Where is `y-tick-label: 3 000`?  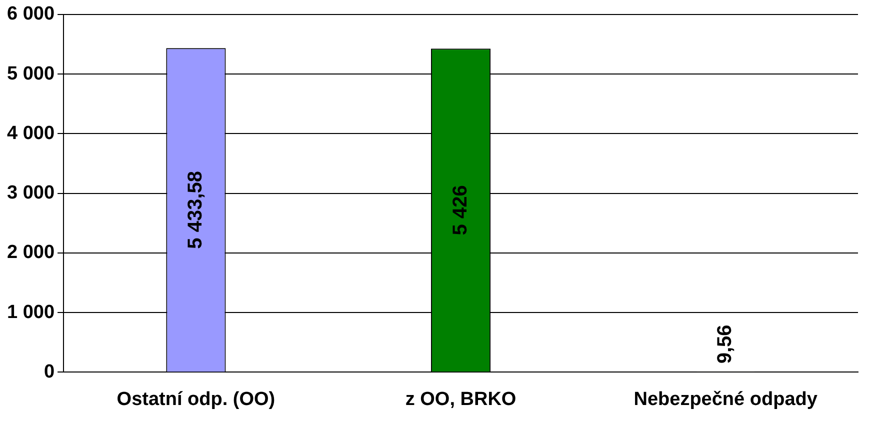 y-tick-label: 3 000 is located at coordinates (31, 193).